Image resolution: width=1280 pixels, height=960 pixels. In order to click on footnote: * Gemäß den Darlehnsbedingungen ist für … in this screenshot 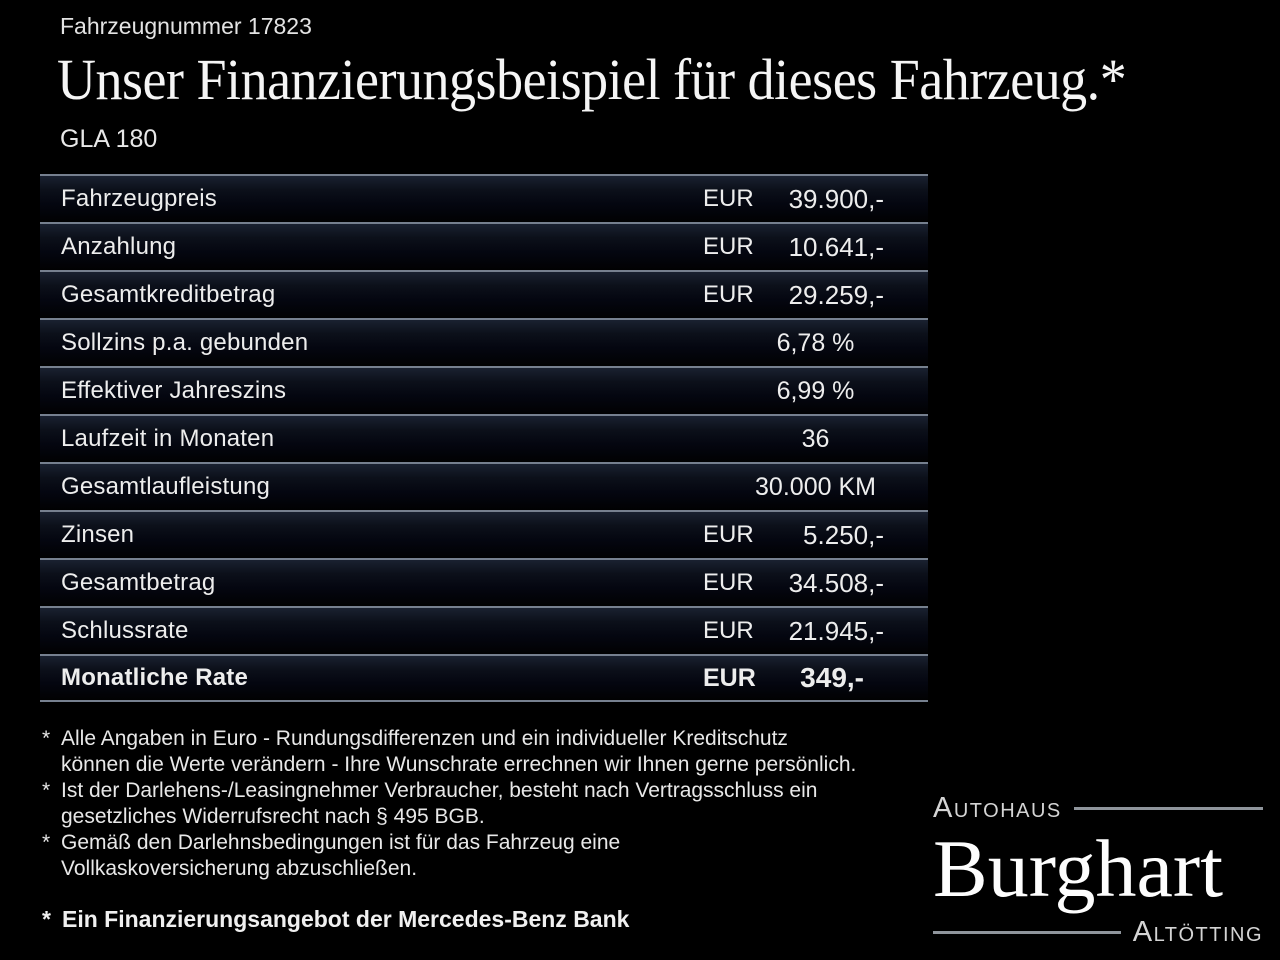, I will do `click(449, 856)`.